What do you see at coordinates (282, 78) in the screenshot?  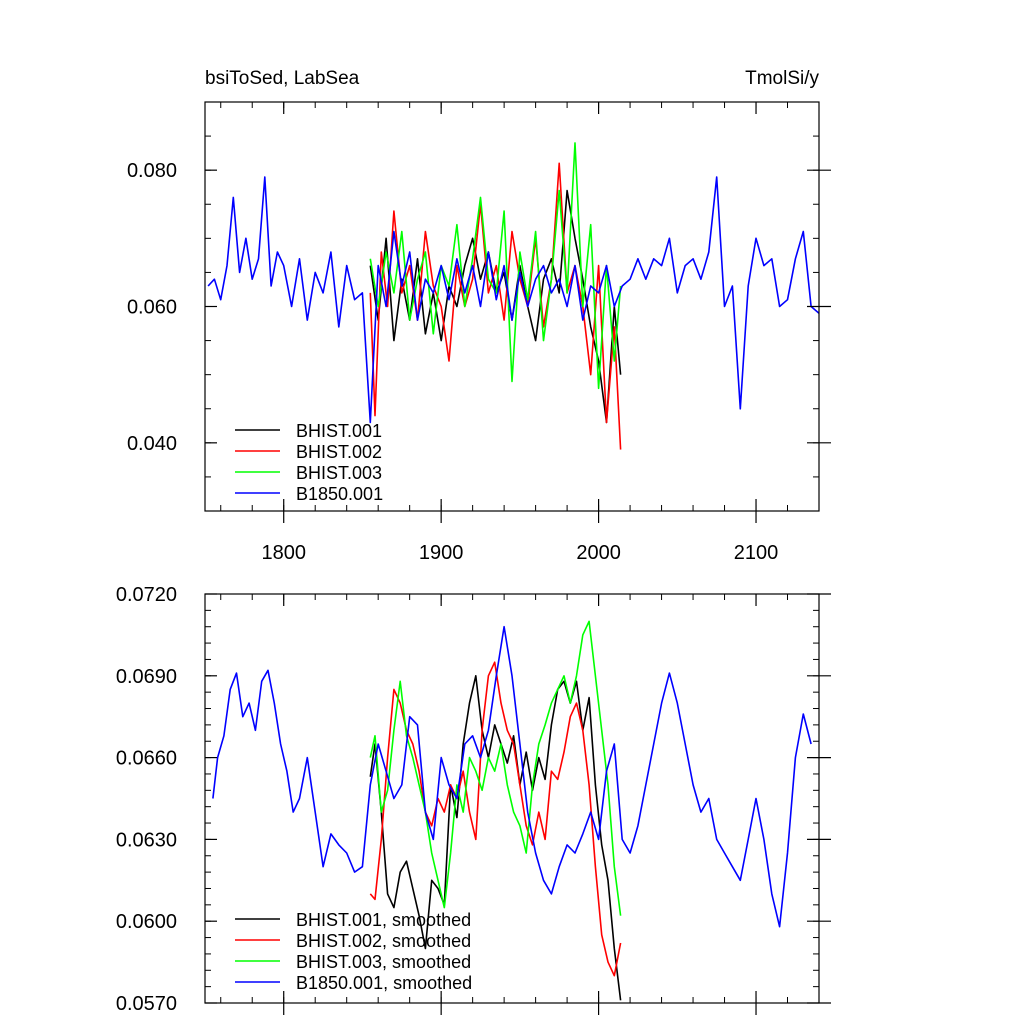 I see `panel-title-left: bsiToSed, LabSea` at bounding box center [282, 78].